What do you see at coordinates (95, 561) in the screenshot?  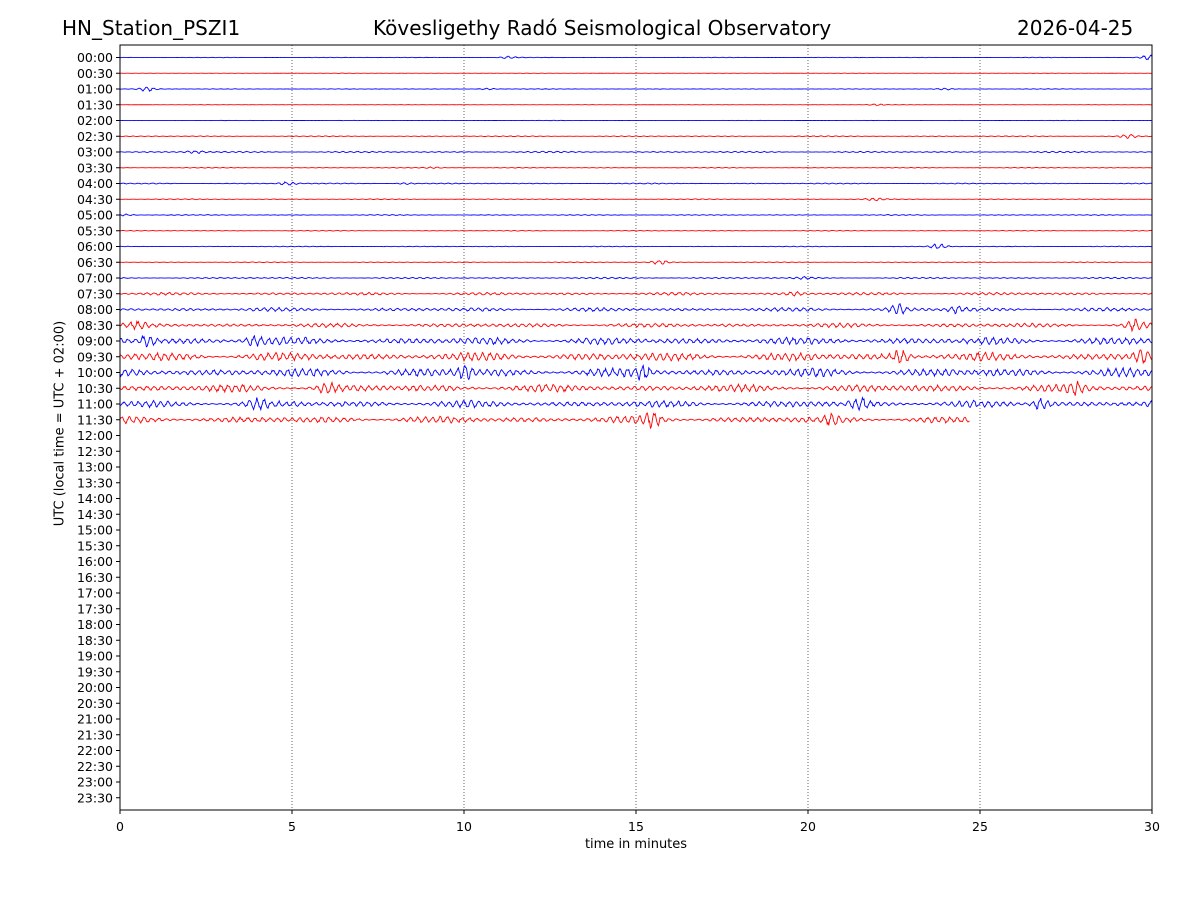 I see `y-tick-label: 16:00` at bounding box center [95, 561].